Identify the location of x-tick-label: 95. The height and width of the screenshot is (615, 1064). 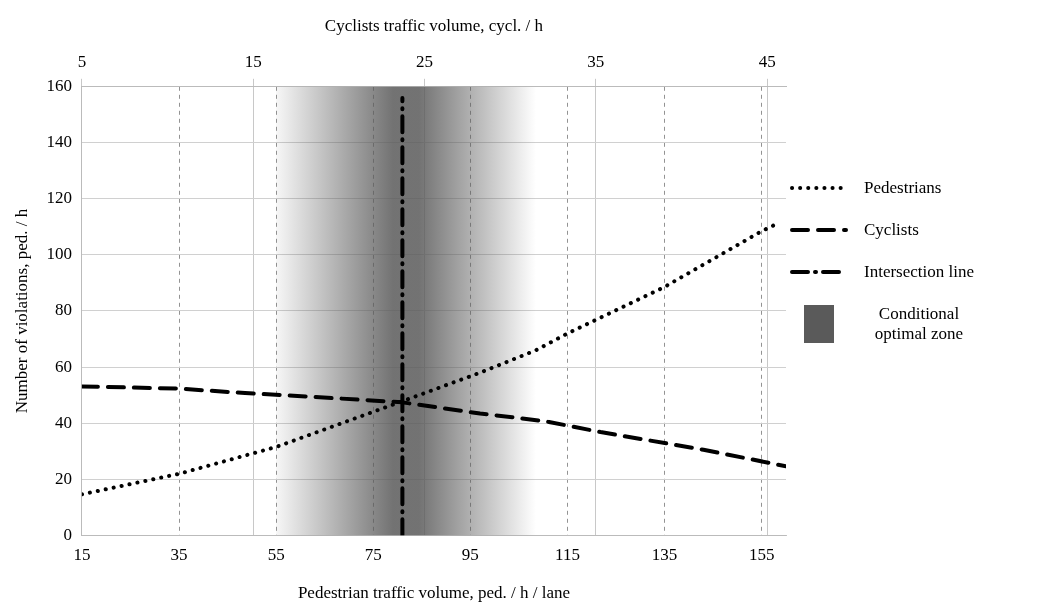
(470, 554).